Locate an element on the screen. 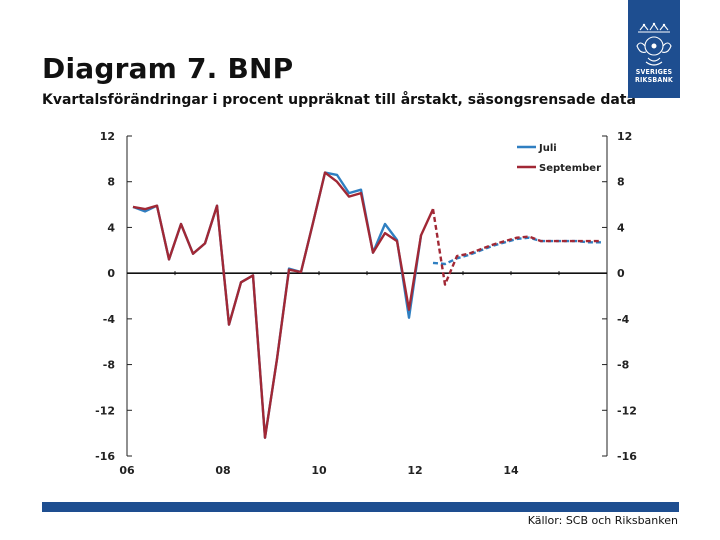 The height and width of the screenshot is (540, 720). bottom-brand-bar is located at coordinates (360, 507).